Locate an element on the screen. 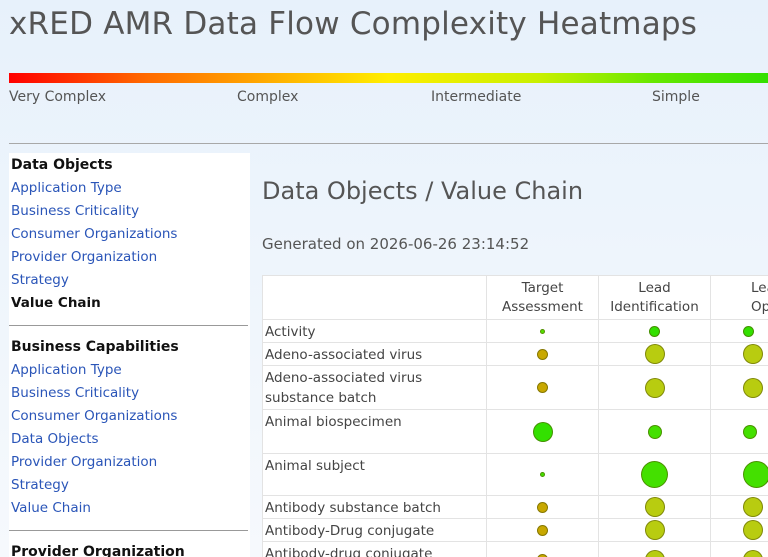 The image size is (768, 557). table-row: Animal subject is located at coordinates (515, 474).